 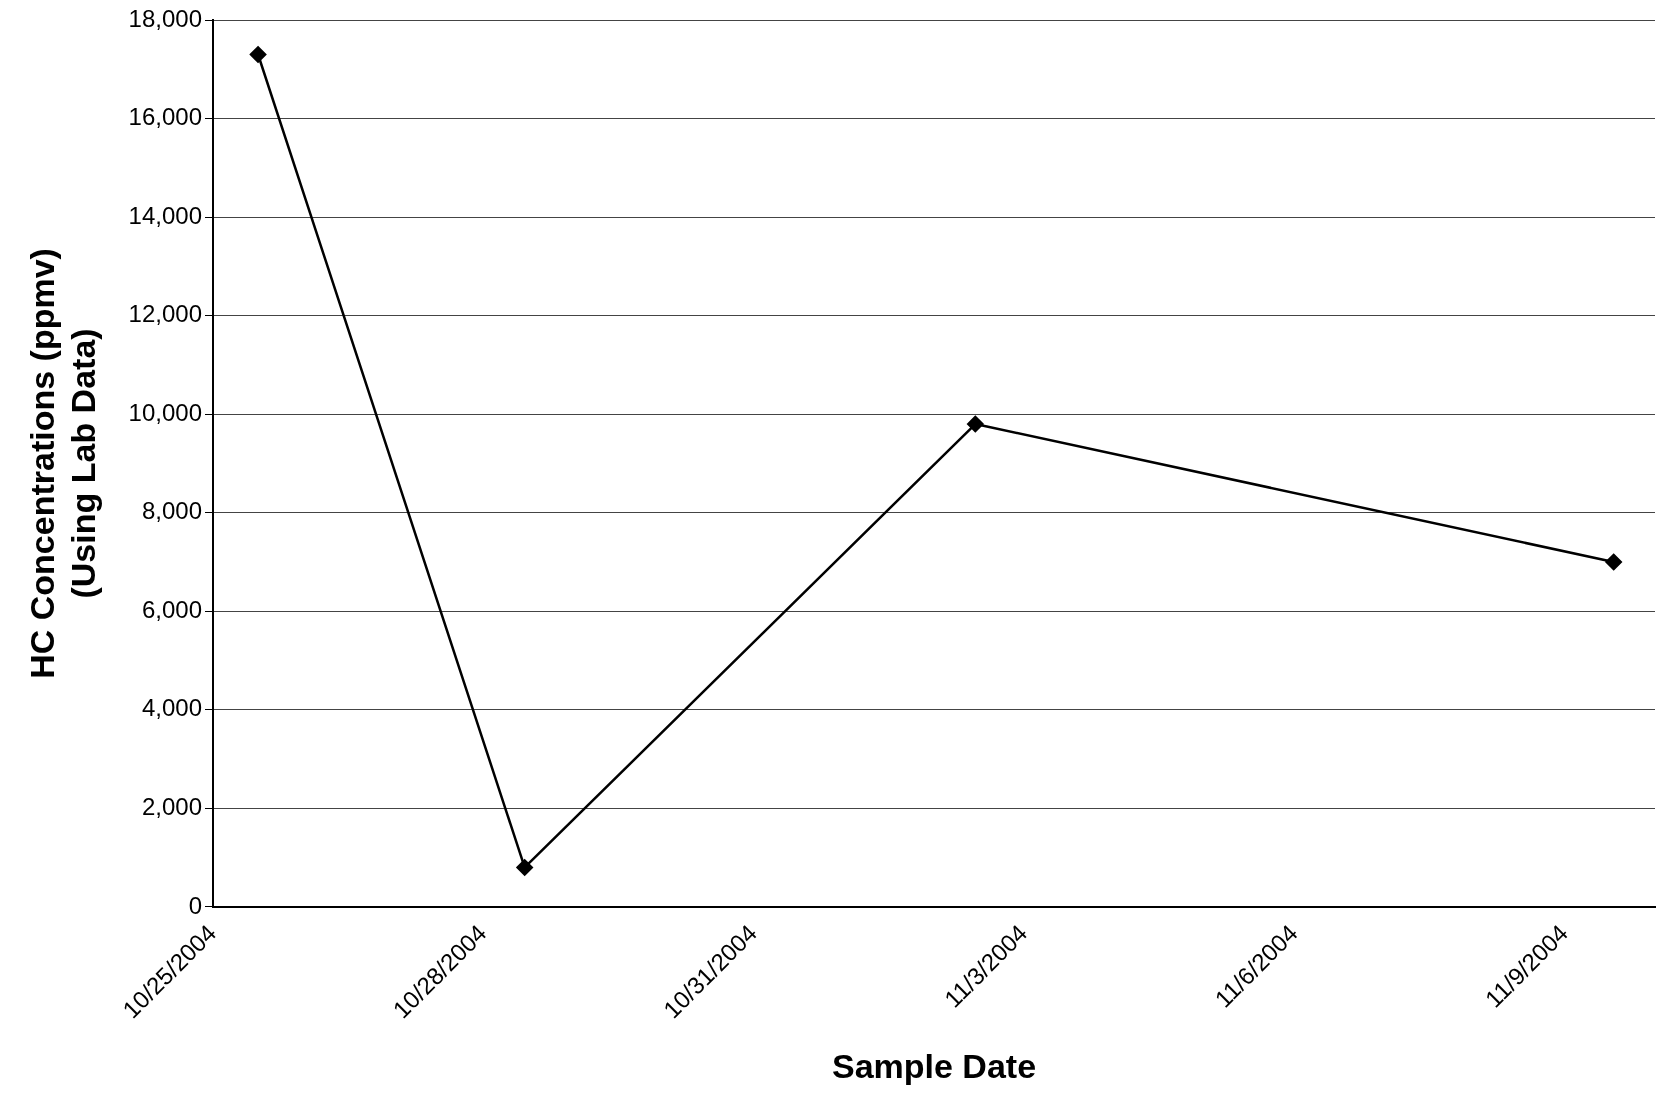 What do you see at coordinates (195, 905) in the screenshot?
I see `y-tick-label: 0` at bounding box center [195, 905].